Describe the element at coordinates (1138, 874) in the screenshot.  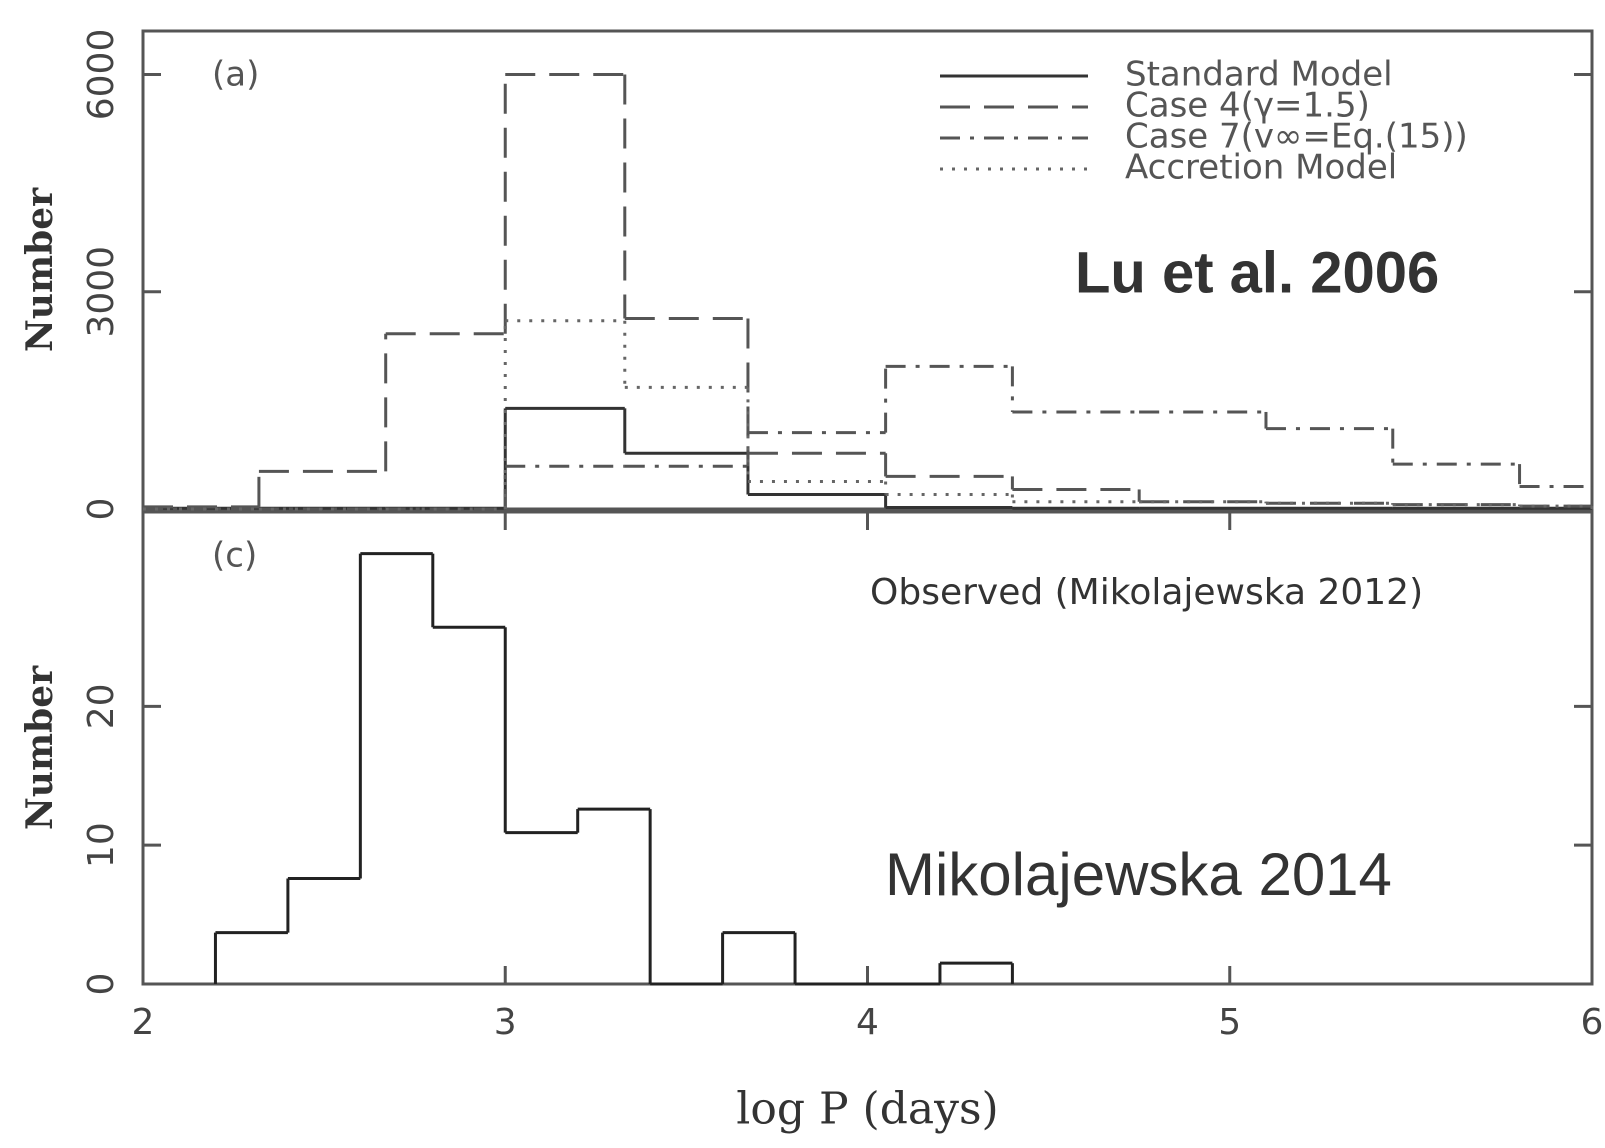
I see `annotation: Mikolajewska 2014` at that location.